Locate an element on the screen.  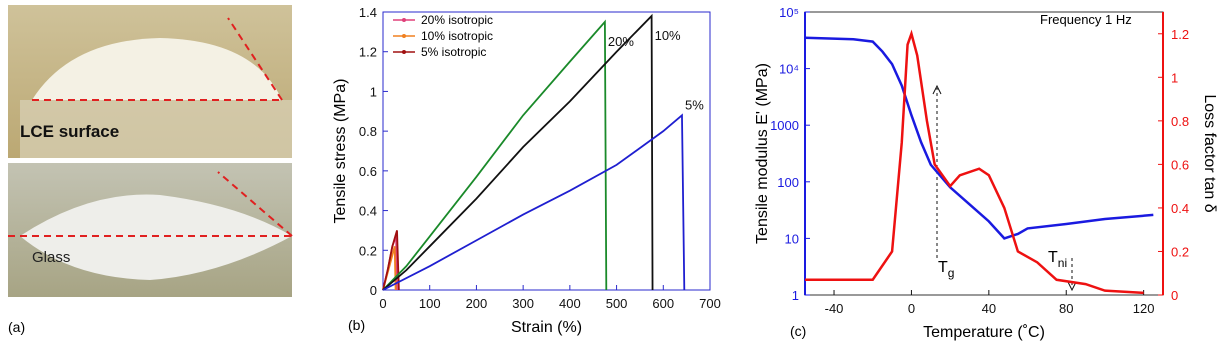
y2-tick-label: 0.8 is located at coordinates (1180, 121).